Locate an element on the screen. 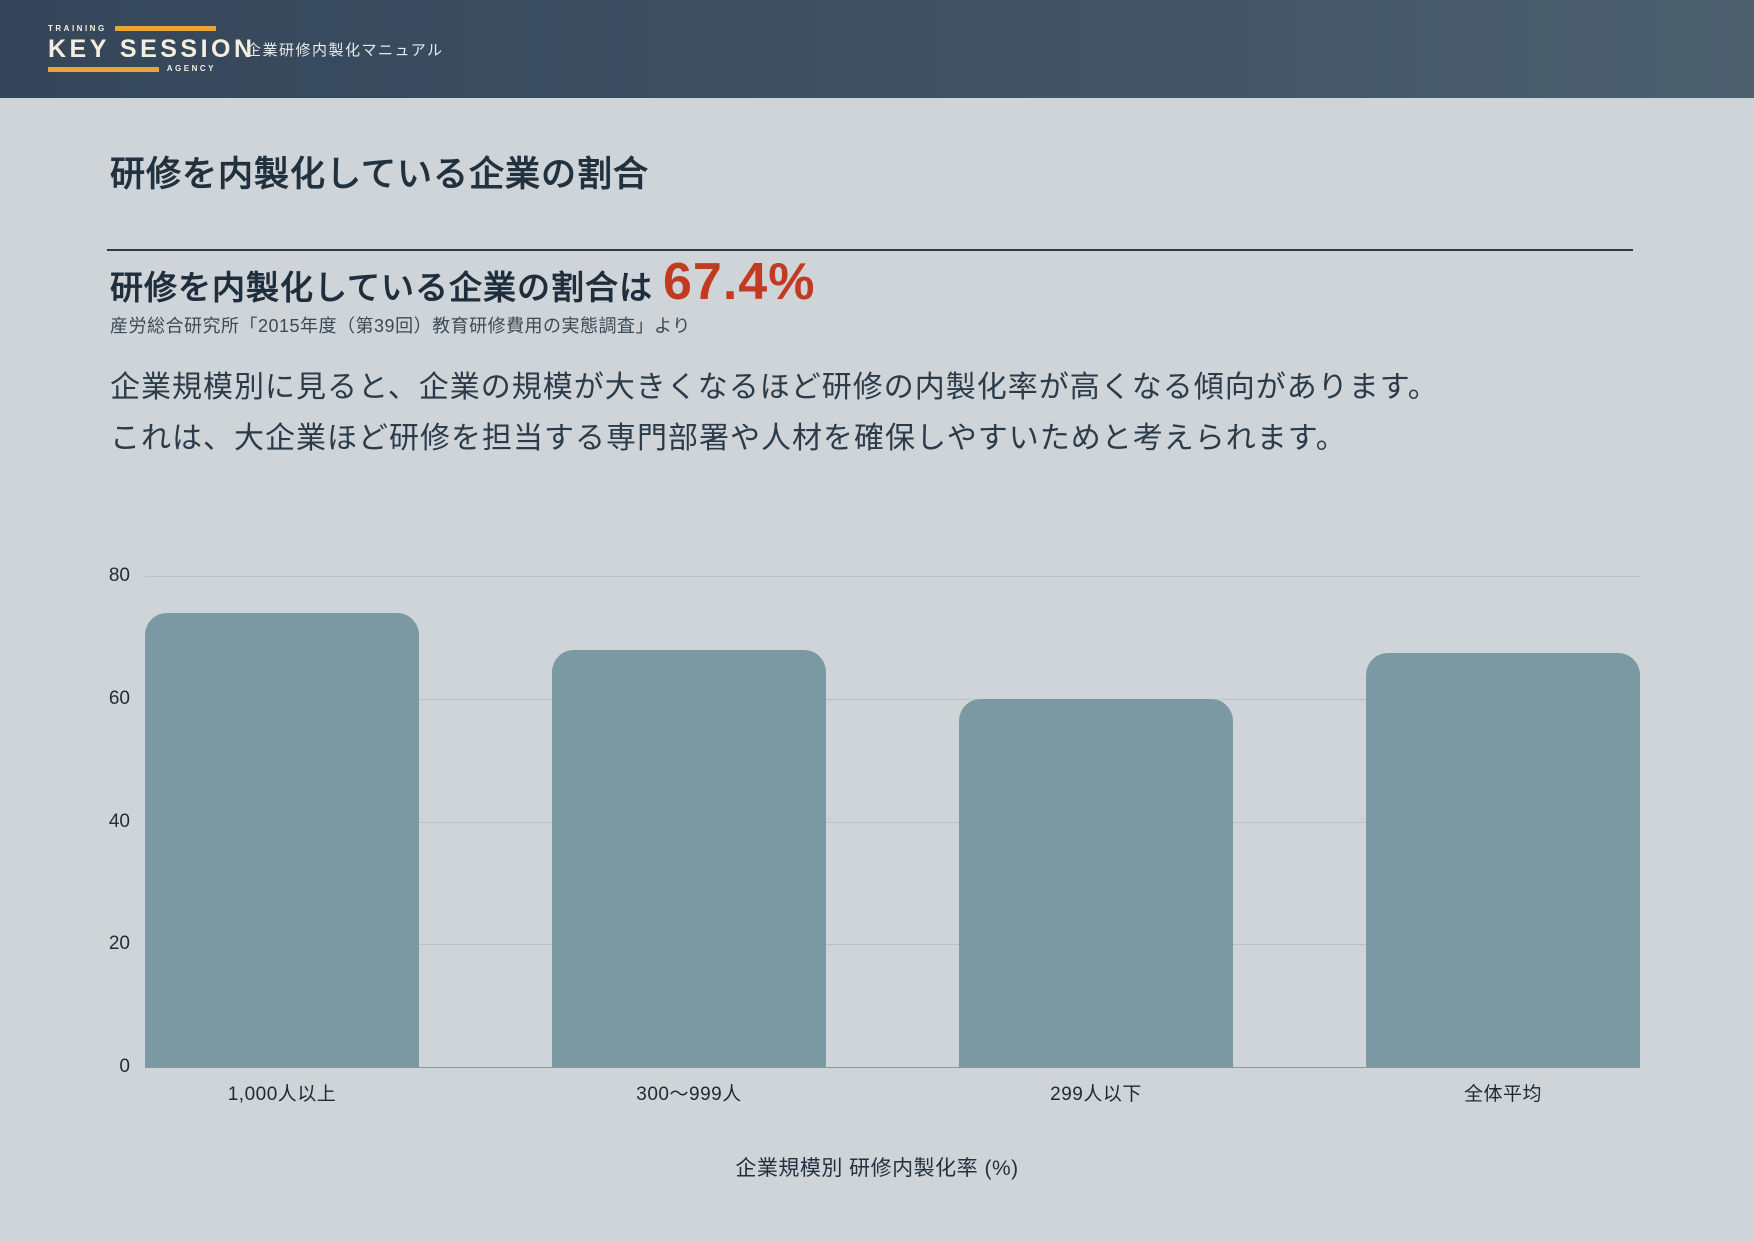  headline-percentage: 67.4% is located at coordinates (739, 282).